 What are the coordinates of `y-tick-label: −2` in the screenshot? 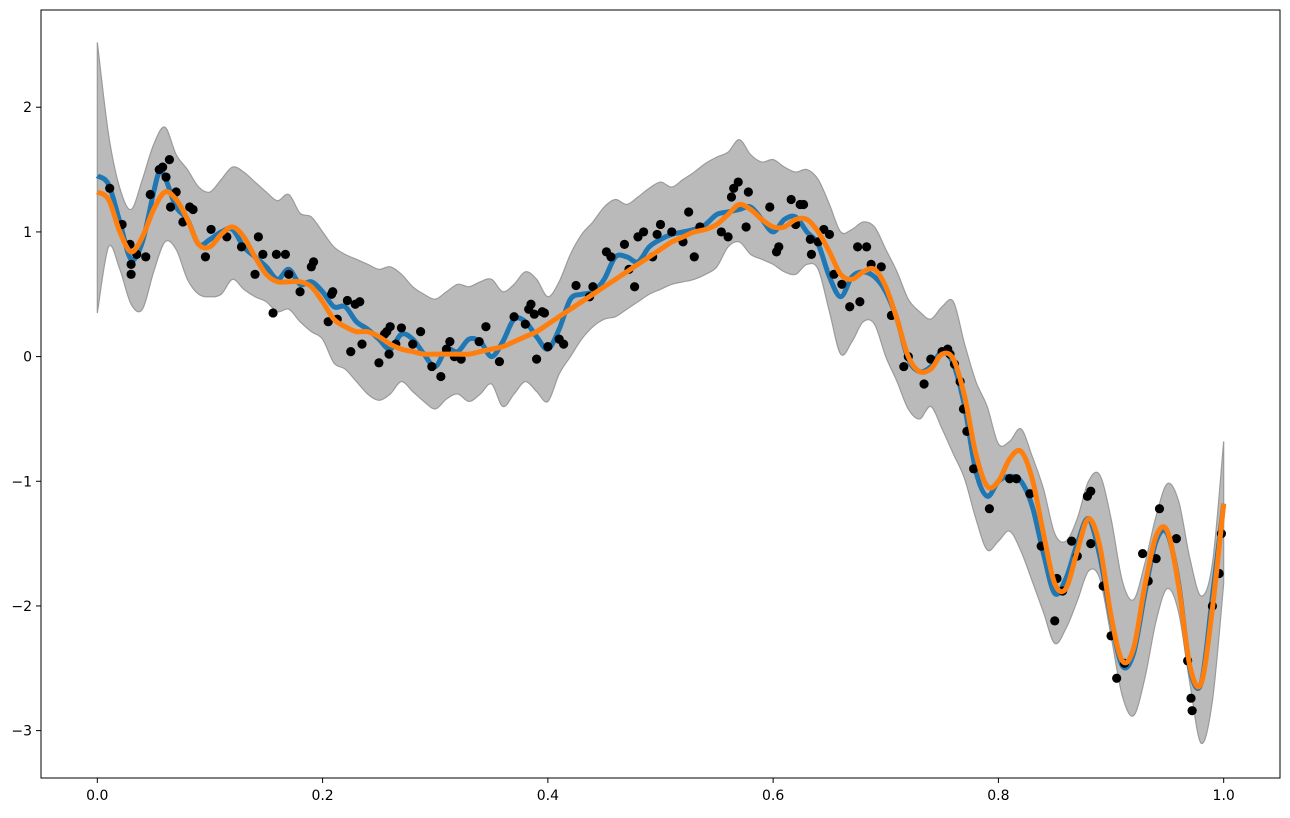 It's located at (21, 607).